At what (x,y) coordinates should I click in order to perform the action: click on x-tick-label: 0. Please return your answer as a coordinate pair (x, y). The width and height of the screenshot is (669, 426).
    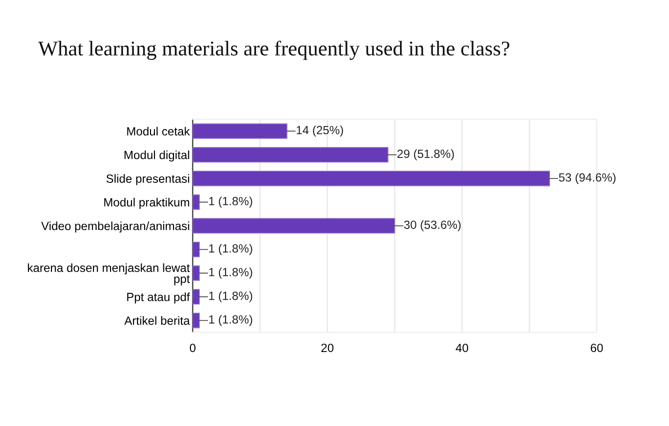
    Looking at the image, I should click on (193, 348).